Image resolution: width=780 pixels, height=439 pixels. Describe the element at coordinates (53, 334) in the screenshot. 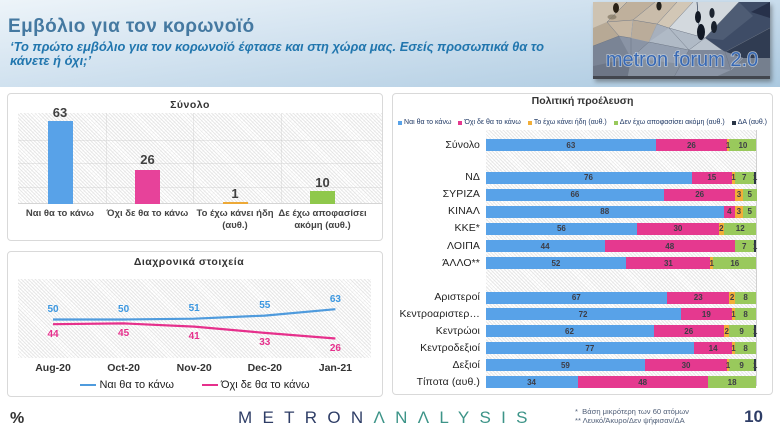

I see `svg-text: 44` at that location.